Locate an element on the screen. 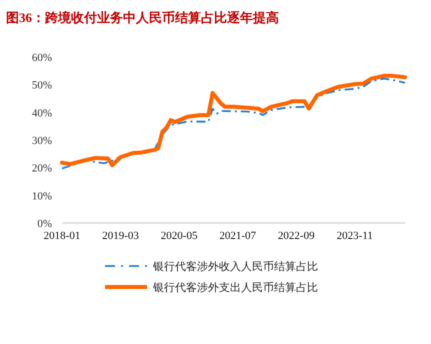  y-tick-label: 50% is located at coordinates (42, 86).